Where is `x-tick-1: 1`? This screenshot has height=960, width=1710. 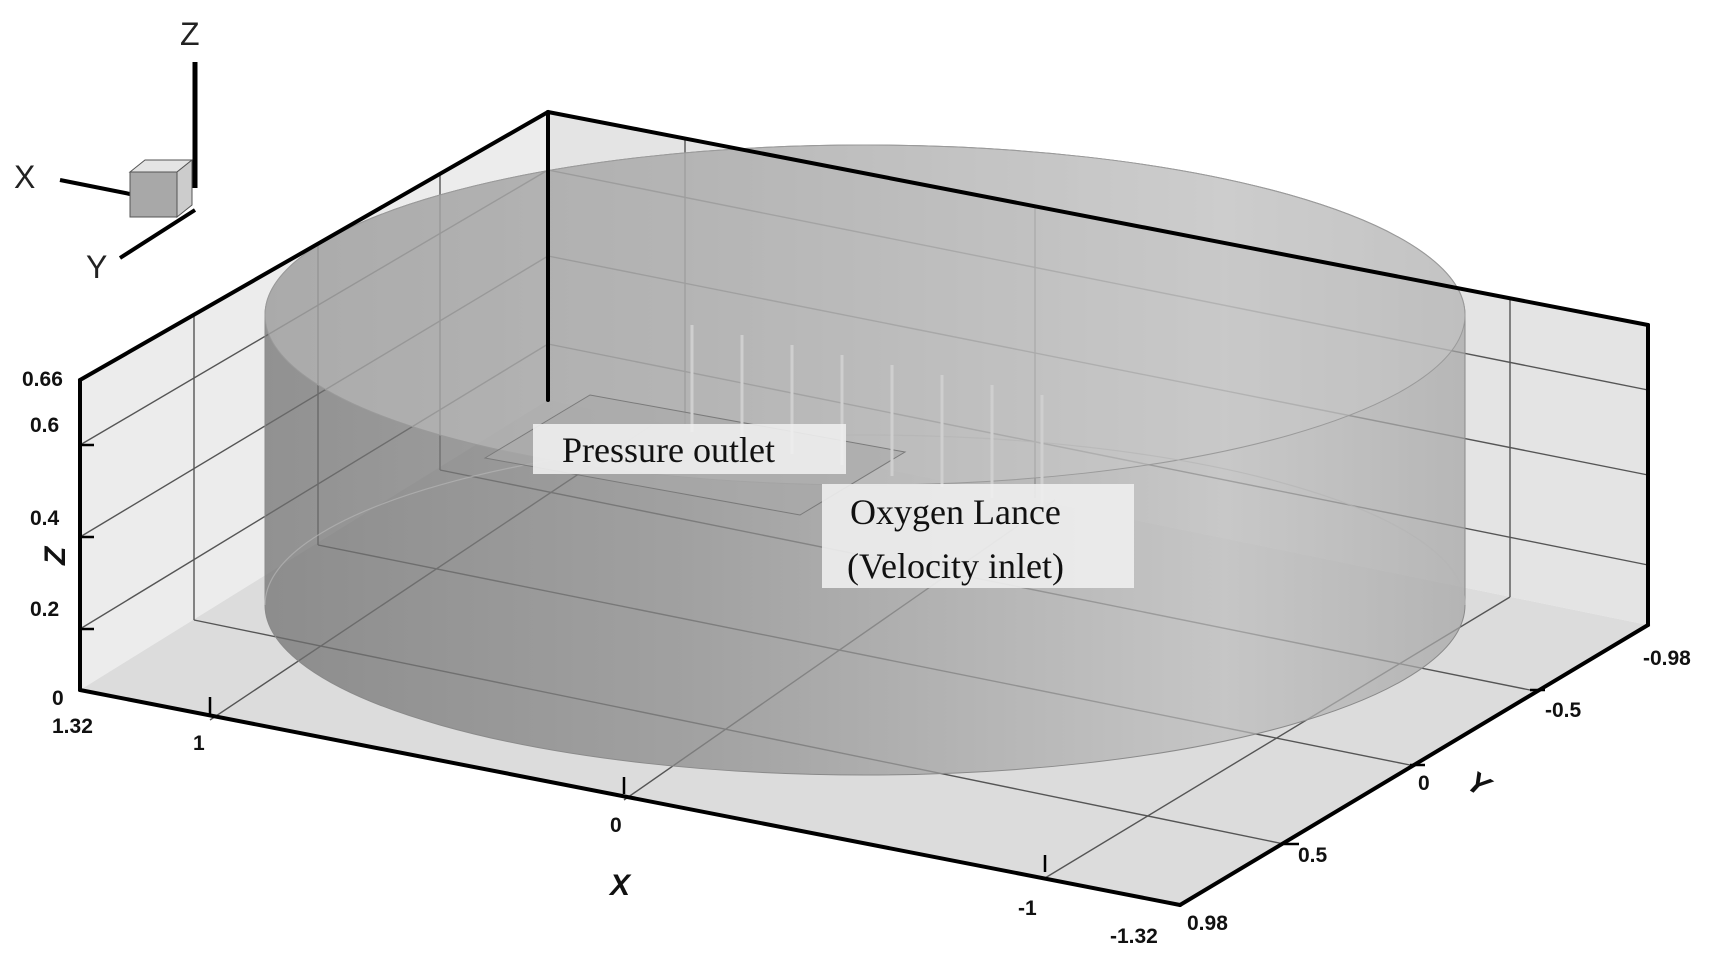 x-tick-1: 1 is located at coordinates (199, 743).